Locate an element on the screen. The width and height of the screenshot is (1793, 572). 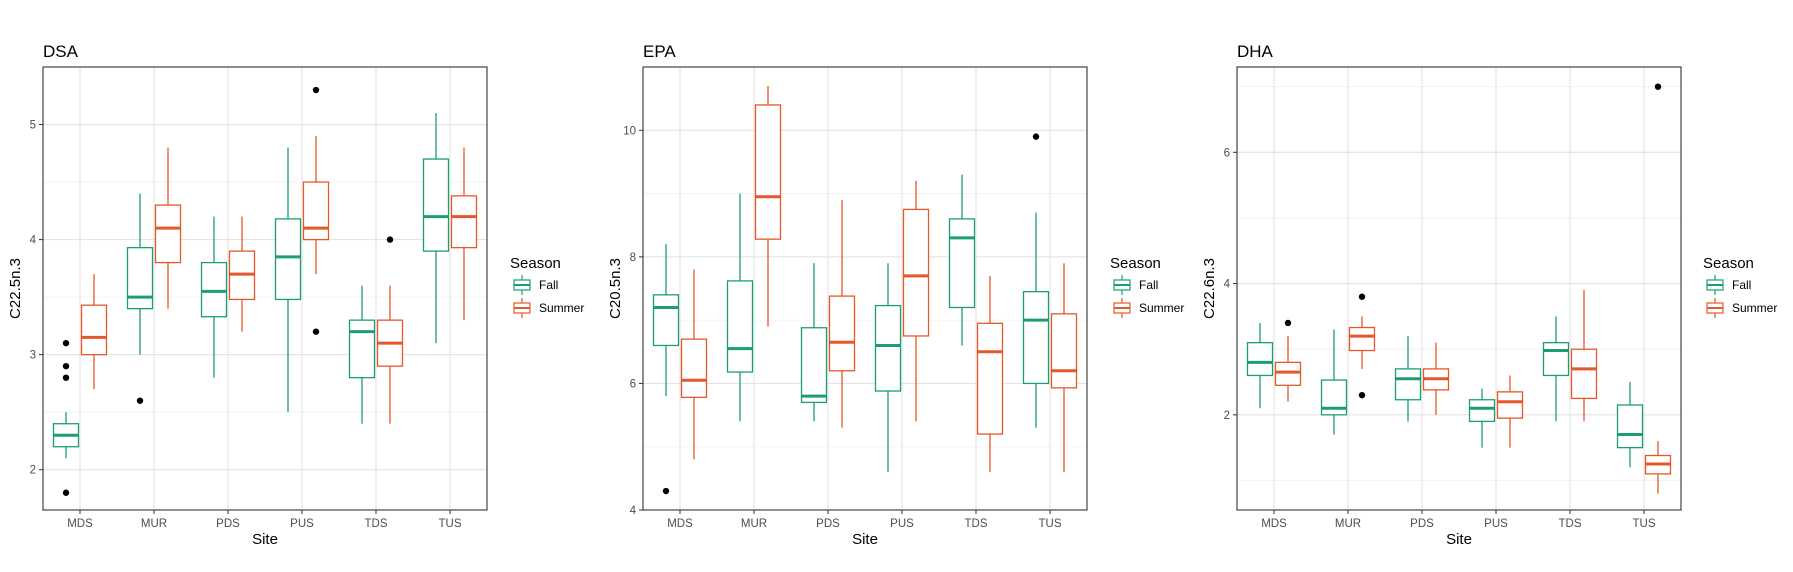
y-tick-label: 6 is located at coordinates (1227, 153).